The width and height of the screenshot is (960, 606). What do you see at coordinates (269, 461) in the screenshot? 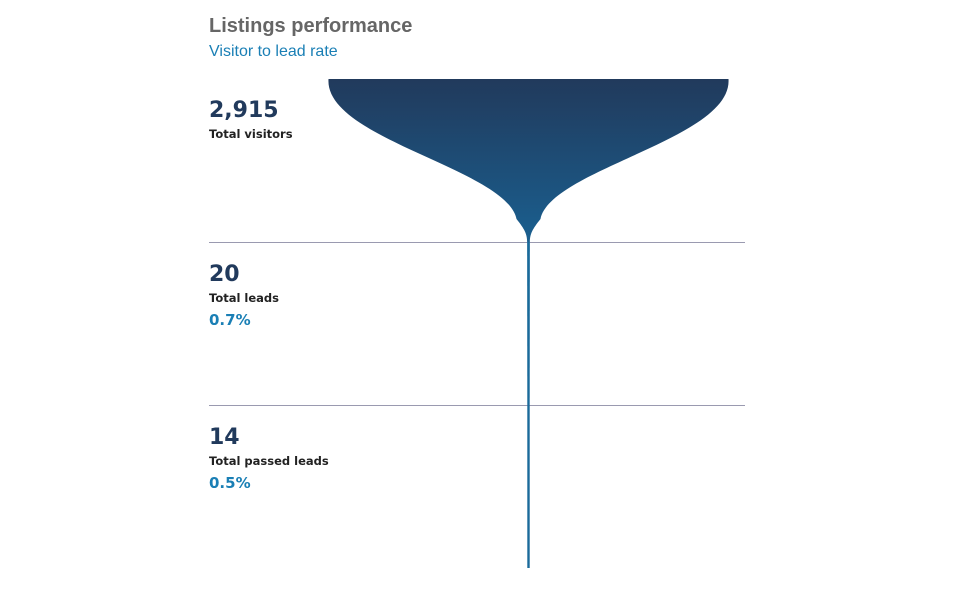
I see `stage-label: Total passed leads` at bounding box center [269, 461].